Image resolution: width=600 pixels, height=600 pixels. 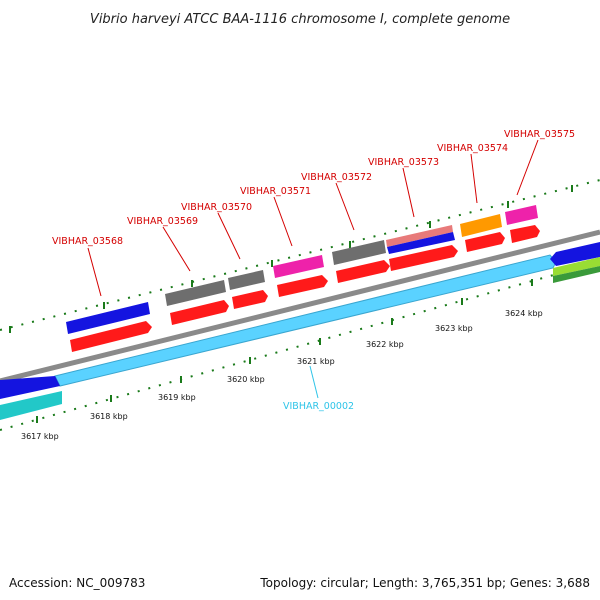 I want to click on kbp-label: 3624 kbp, so click(x=524, y=313).